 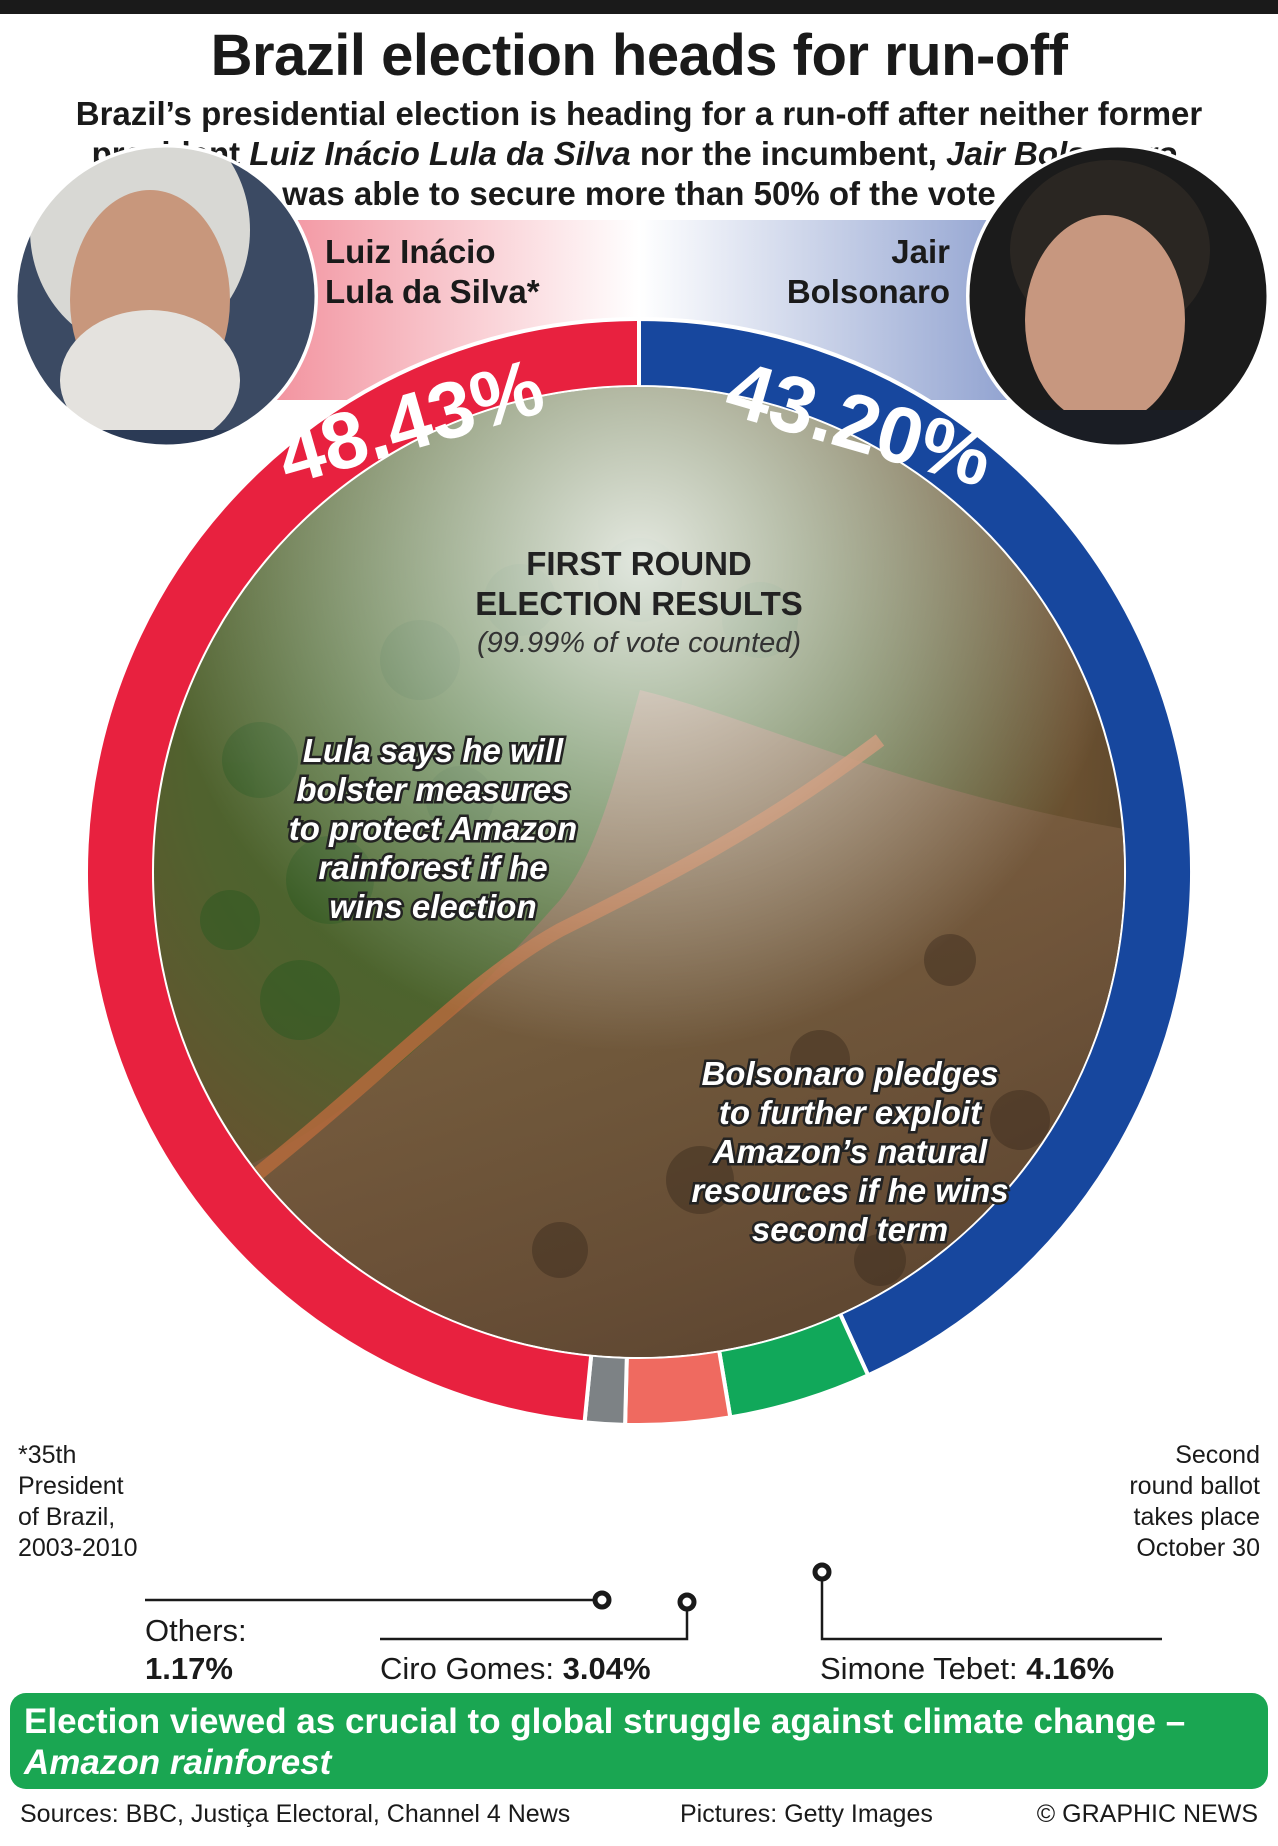 What do you see at coordinates (788, 153) in the screenshot?
I see `subtitle-part-2: nor the incumbent,` at bounding box center [788, 153].